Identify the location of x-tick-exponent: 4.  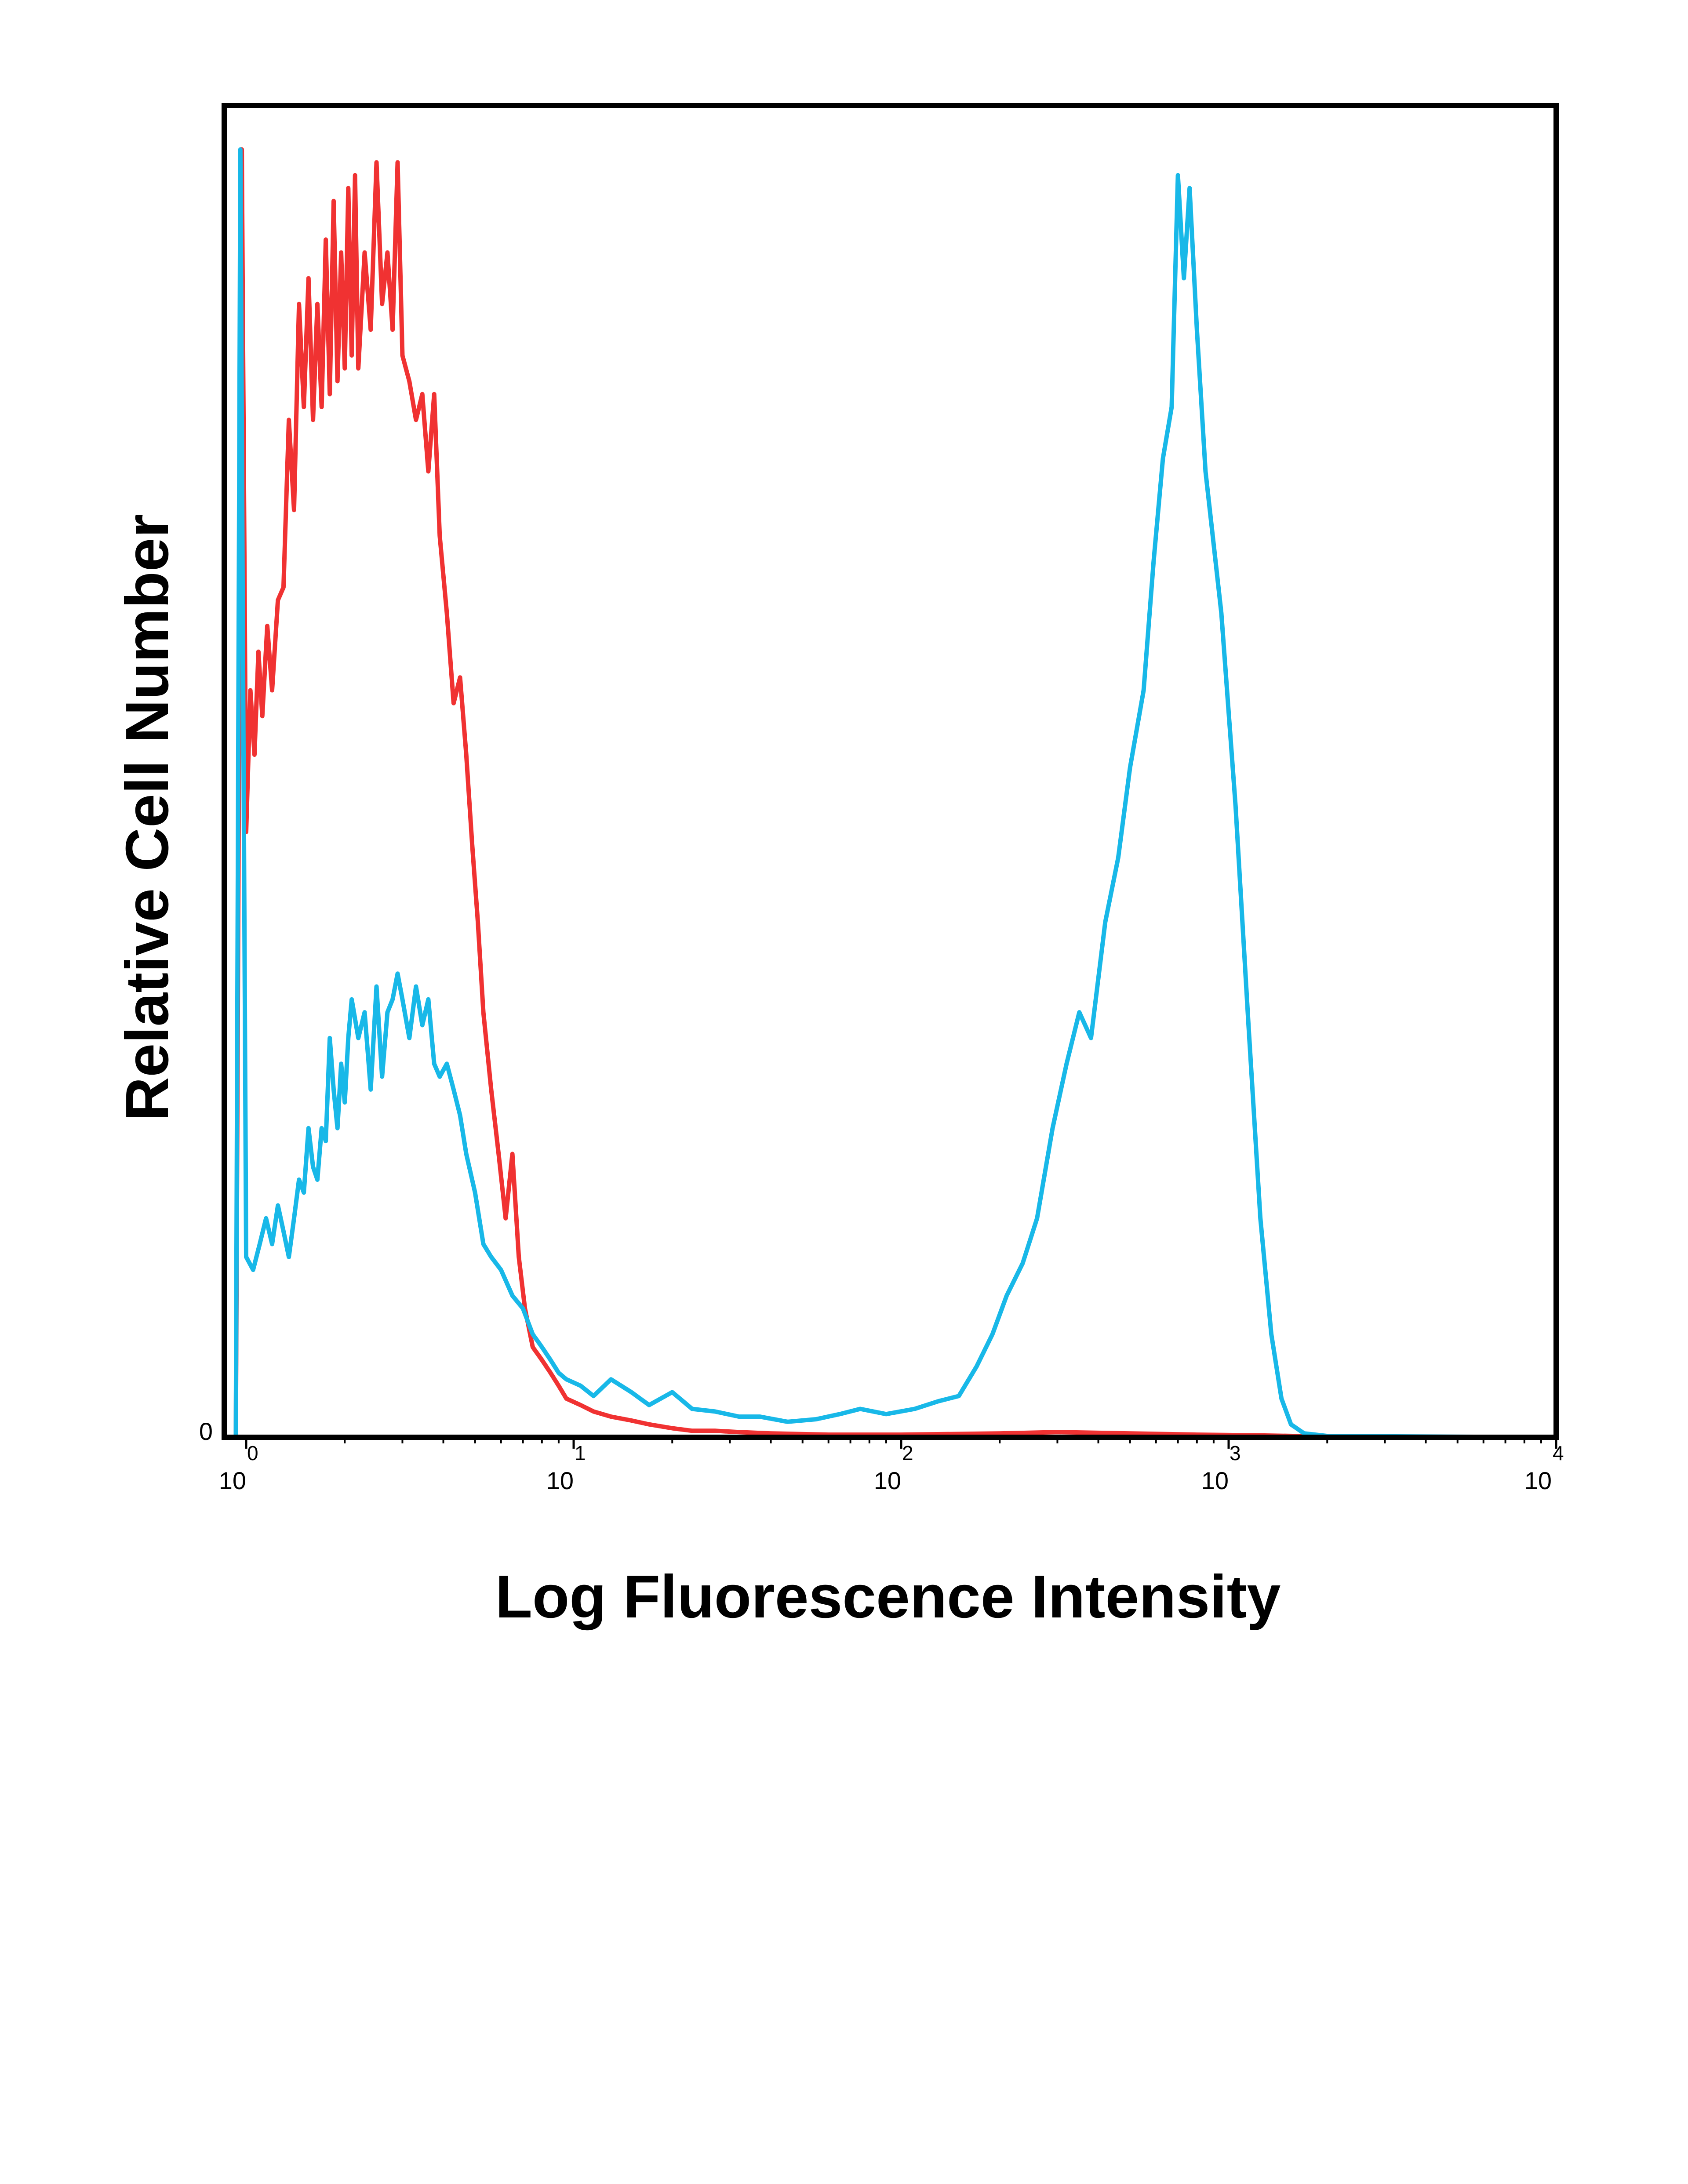
(1558, 1453).